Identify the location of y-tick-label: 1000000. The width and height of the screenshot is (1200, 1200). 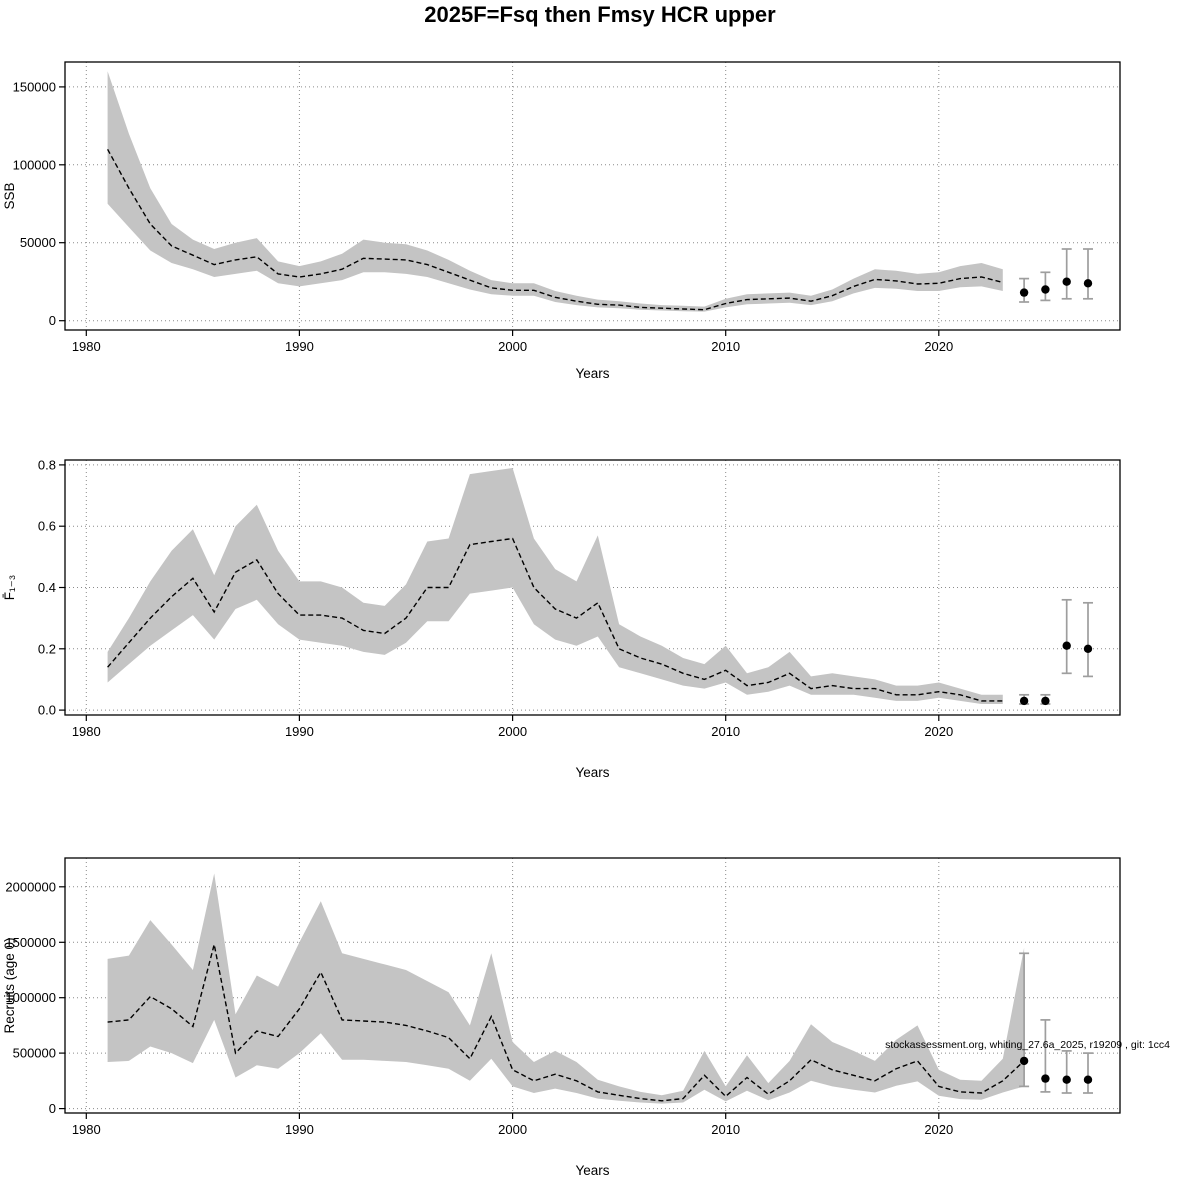
(30, 997).